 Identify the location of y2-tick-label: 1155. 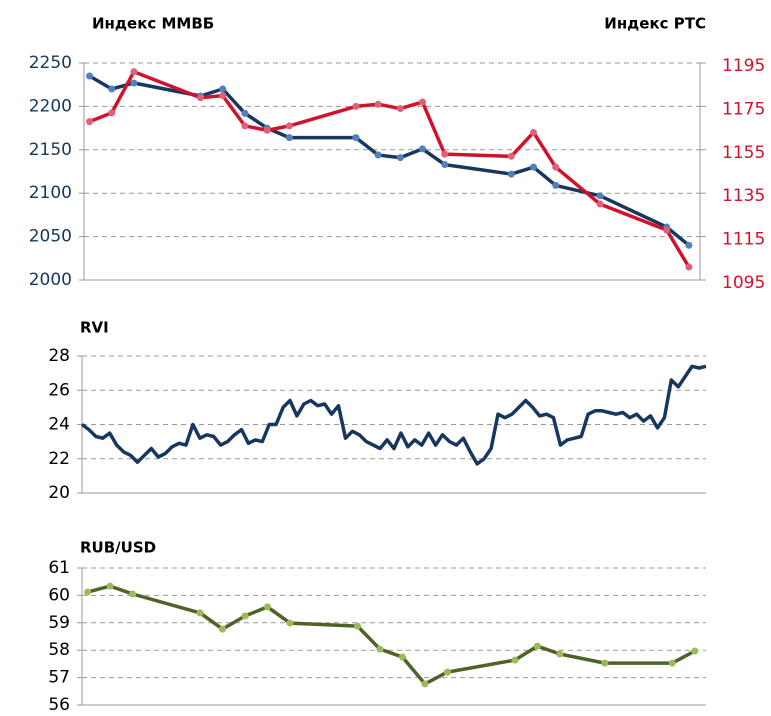
(743, 153).